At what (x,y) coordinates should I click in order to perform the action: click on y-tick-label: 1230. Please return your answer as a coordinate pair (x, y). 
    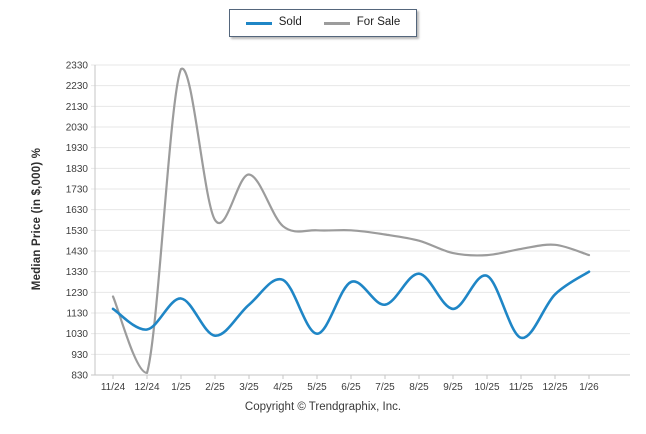
    Looking at the image, I should click on (77, 293).